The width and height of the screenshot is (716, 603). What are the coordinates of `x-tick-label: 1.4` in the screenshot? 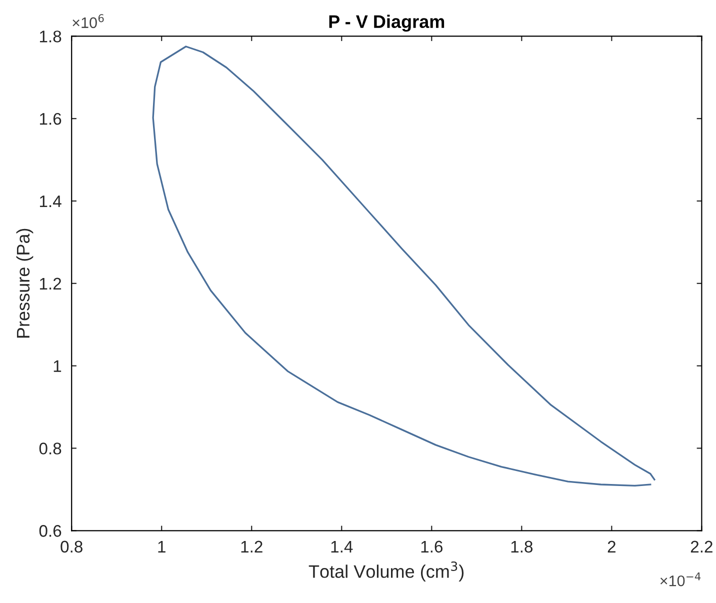 It's located at (342, 546).